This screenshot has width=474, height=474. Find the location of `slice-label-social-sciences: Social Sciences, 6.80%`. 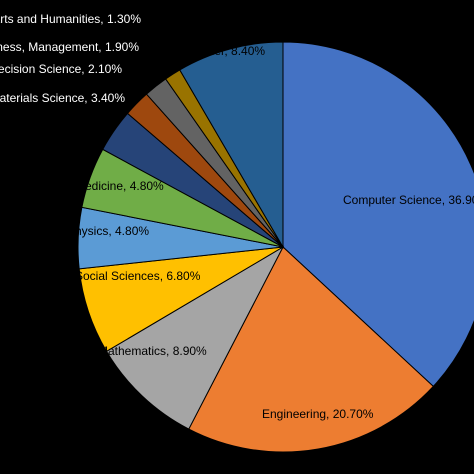

slice-label-social-sciences: Social Sciences, 6.80% is located at coordinates (138, 276).